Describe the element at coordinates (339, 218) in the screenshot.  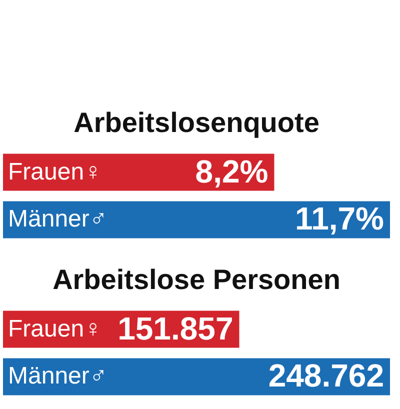
I see `data-label: 11,7%` at that location.